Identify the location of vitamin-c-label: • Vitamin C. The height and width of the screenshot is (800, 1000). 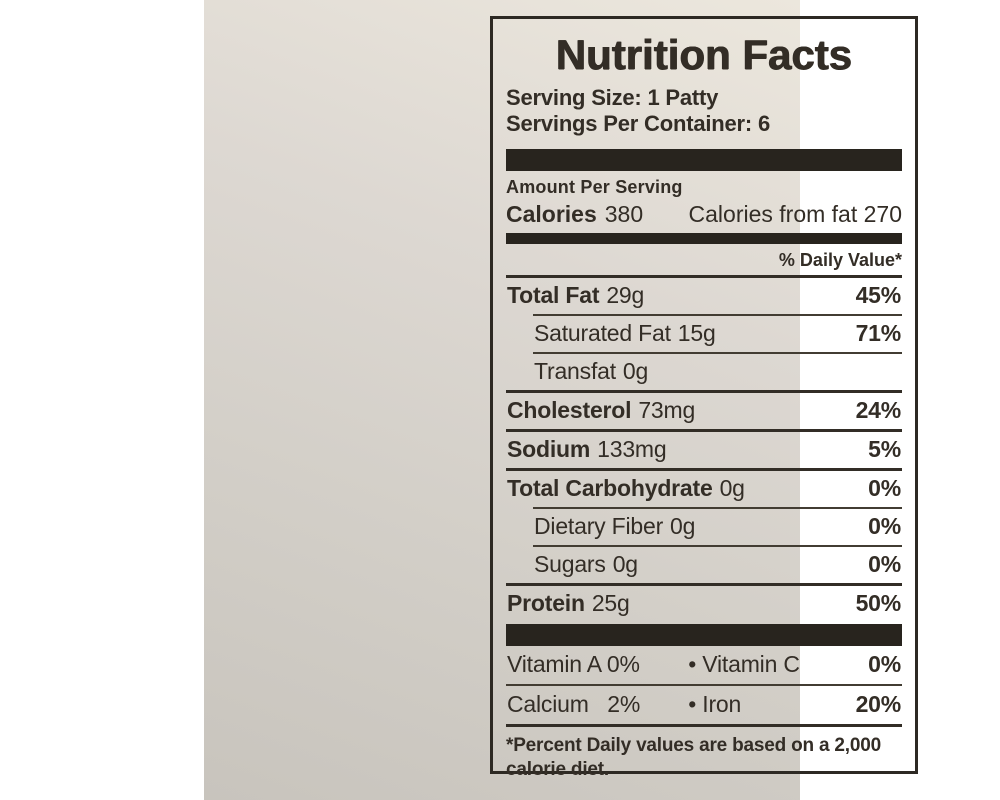
(744, 664).